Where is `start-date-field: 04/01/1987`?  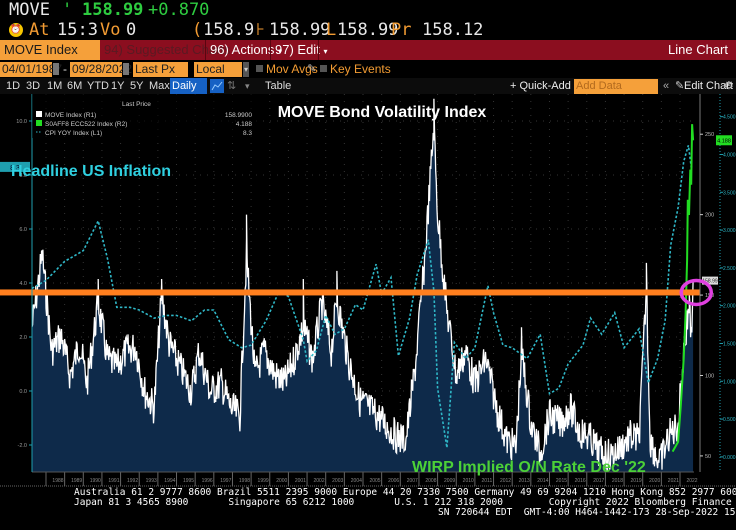 start-date-field: 04/01/1987 is located at coordinates (31, 69).